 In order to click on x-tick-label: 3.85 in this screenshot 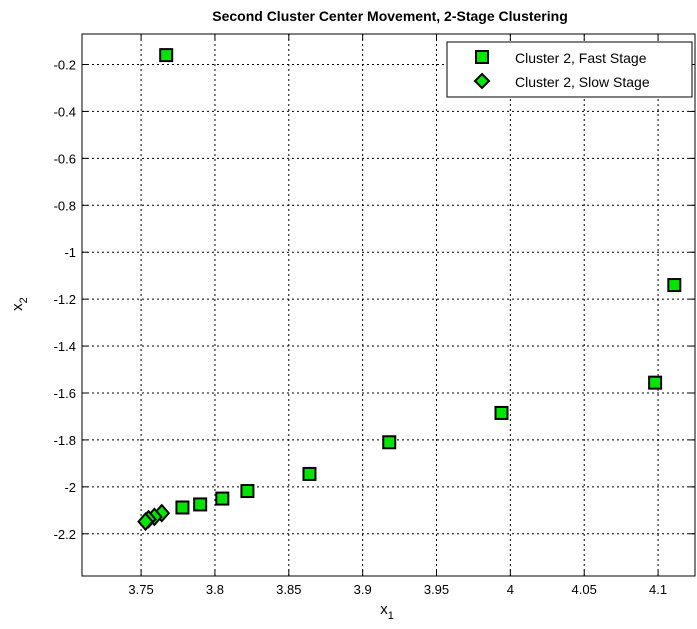, I will do `click(288, 589)`.